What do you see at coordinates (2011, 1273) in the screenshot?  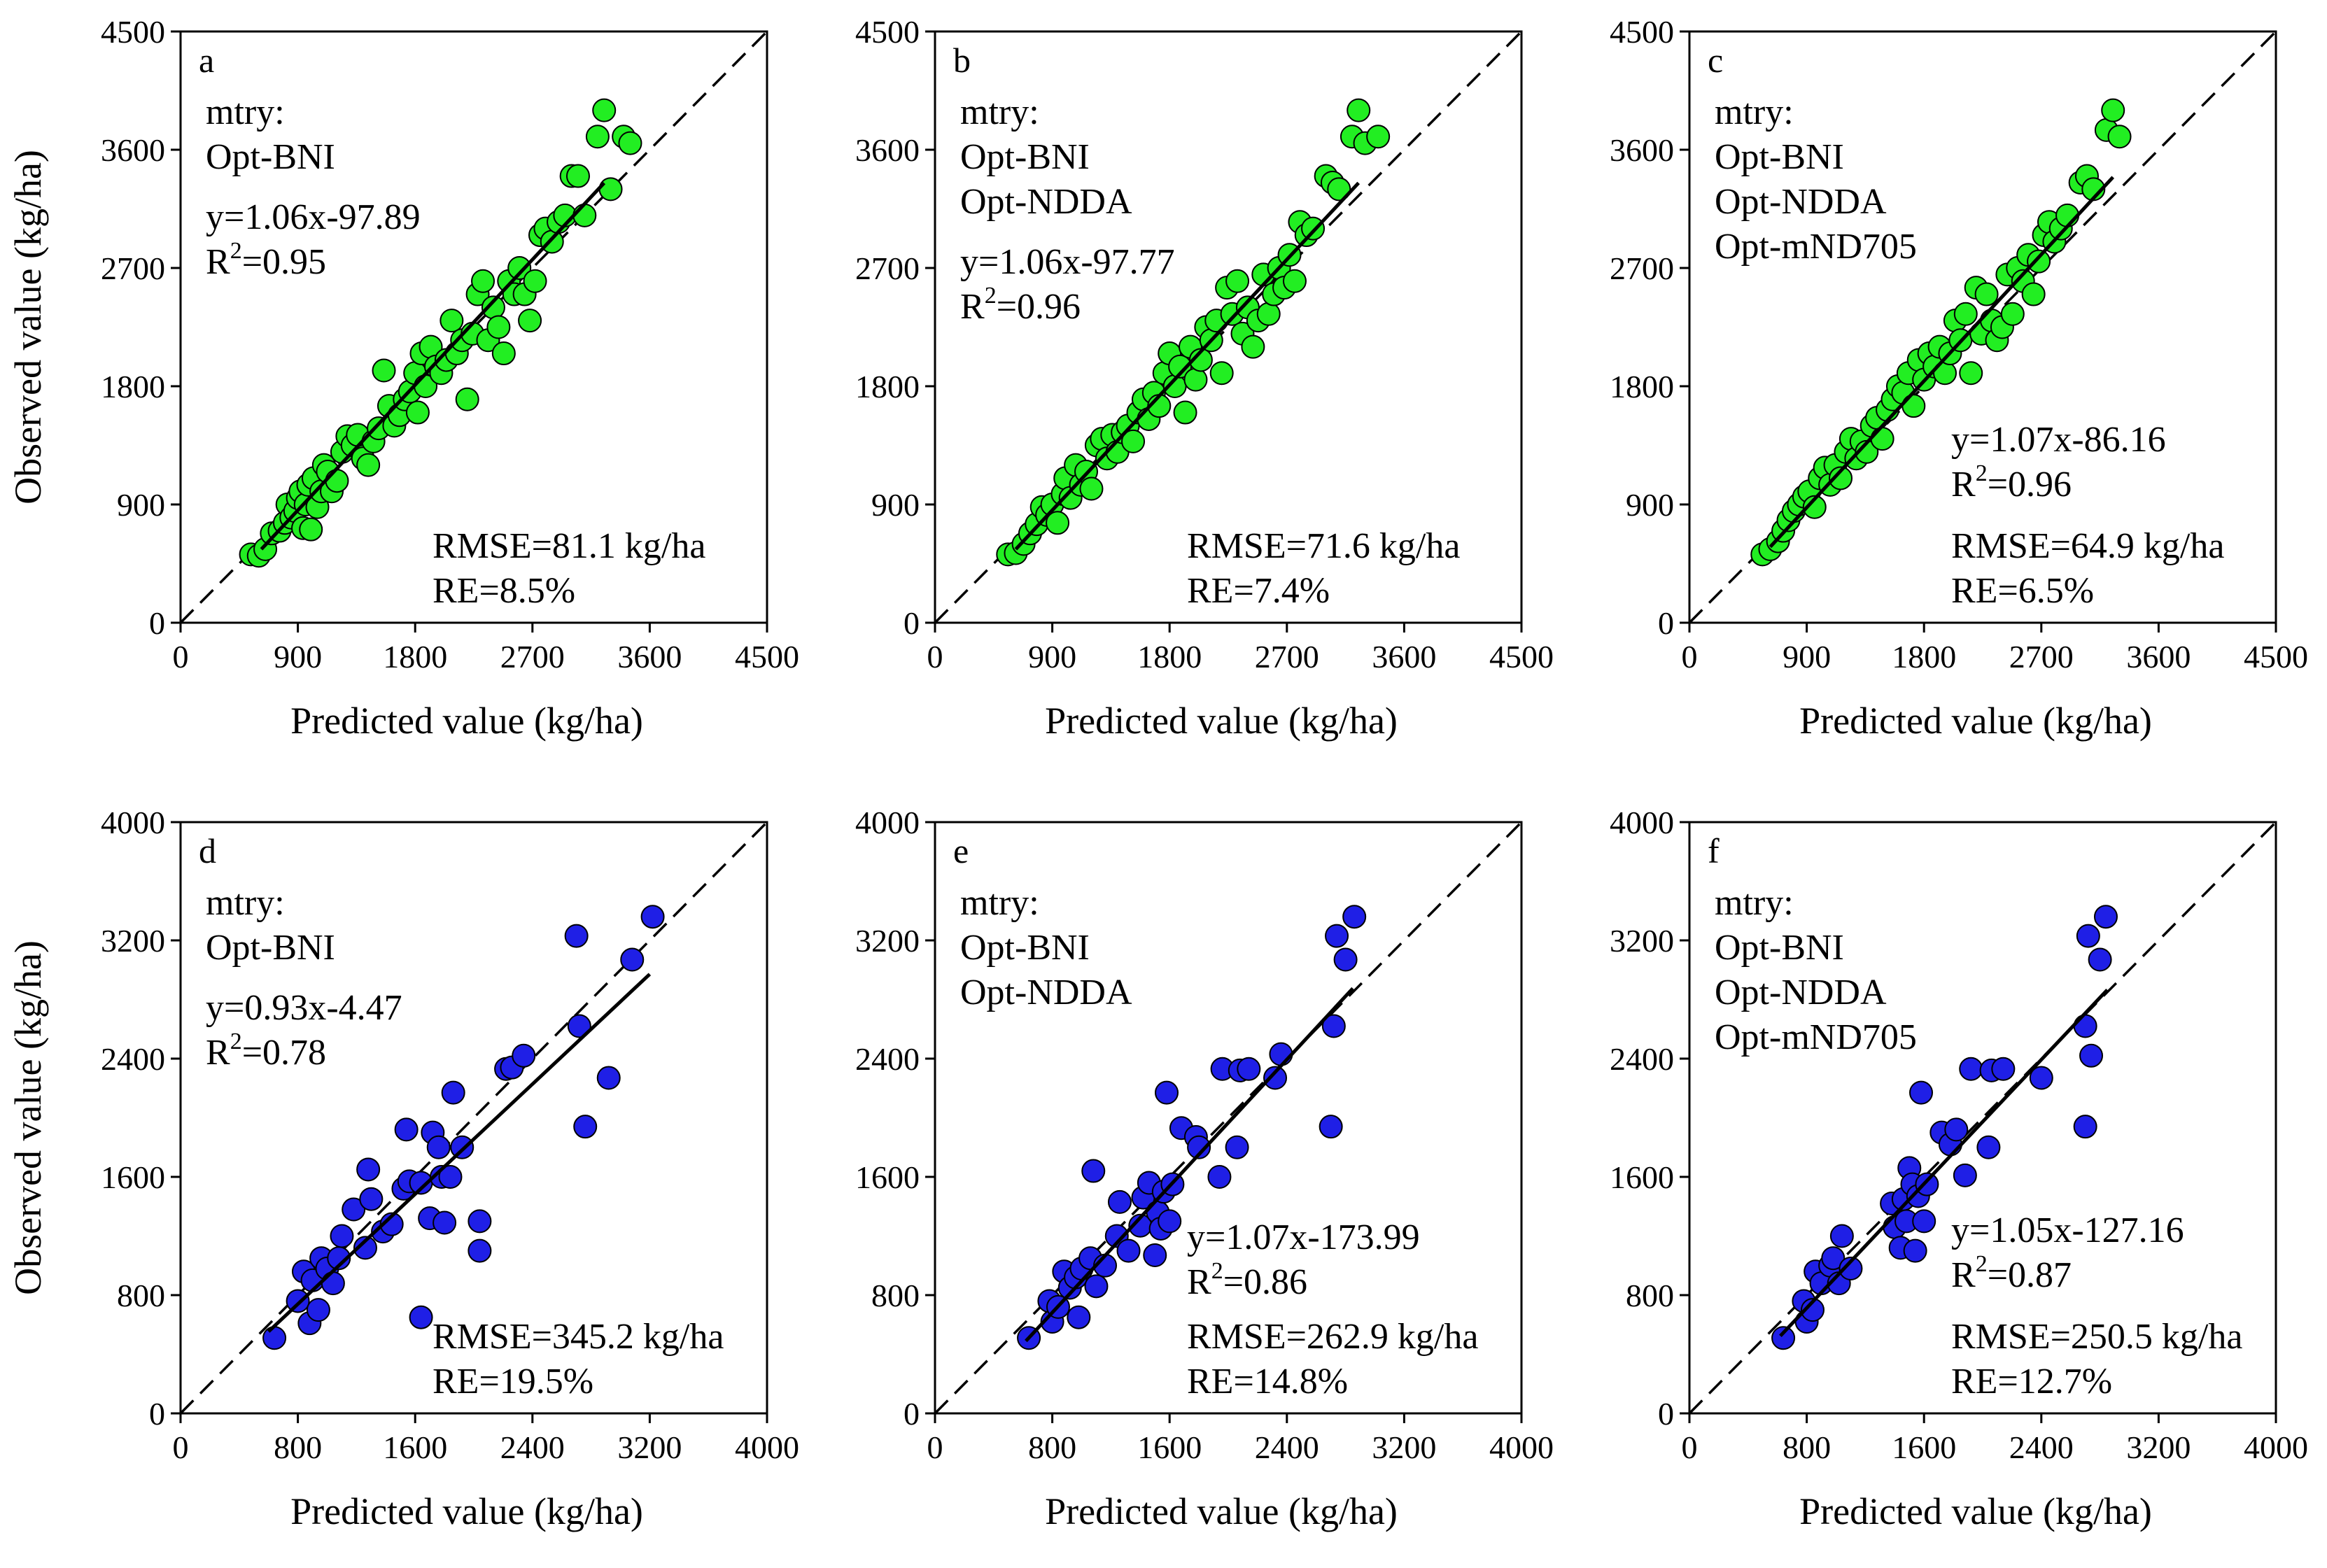 I see `r-squared: R2=0.87` at bounding box center [2011, 1273].